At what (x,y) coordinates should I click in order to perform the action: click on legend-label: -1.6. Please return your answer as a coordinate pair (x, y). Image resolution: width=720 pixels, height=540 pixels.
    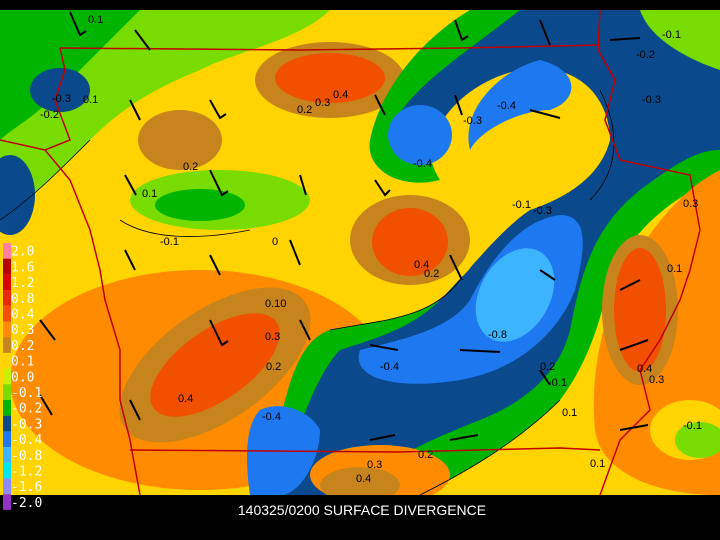
    Looking at the image, I should click on (26, 487).